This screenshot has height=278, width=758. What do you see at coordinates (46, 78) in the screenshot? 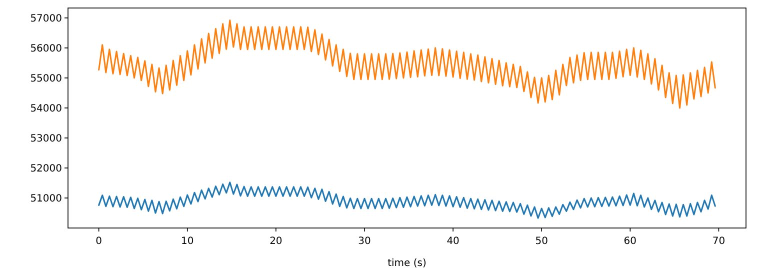
I see `y-tick-label: 55000` at bounding box center [46, 78].